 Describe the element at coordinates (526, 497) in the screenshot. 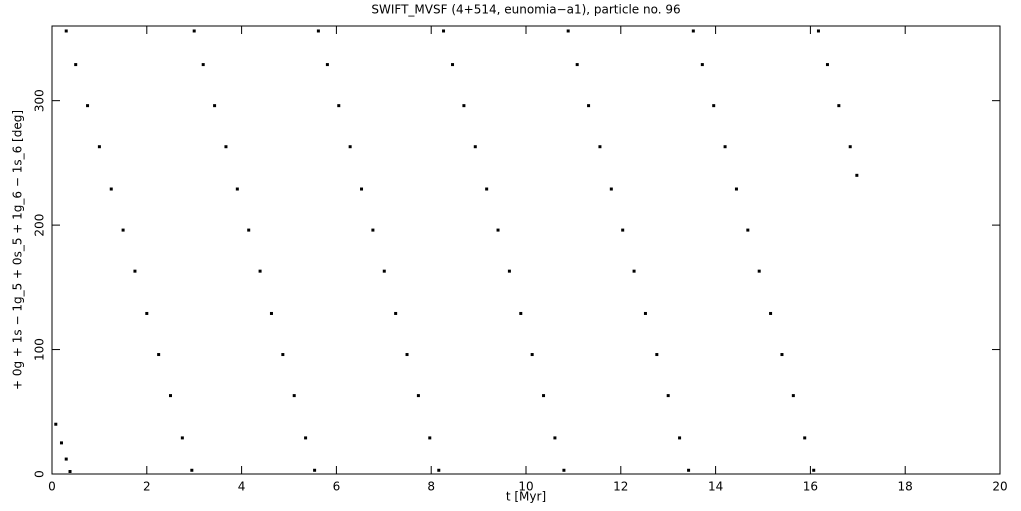

I see `x-axis-label: t [Myr]` at that location.